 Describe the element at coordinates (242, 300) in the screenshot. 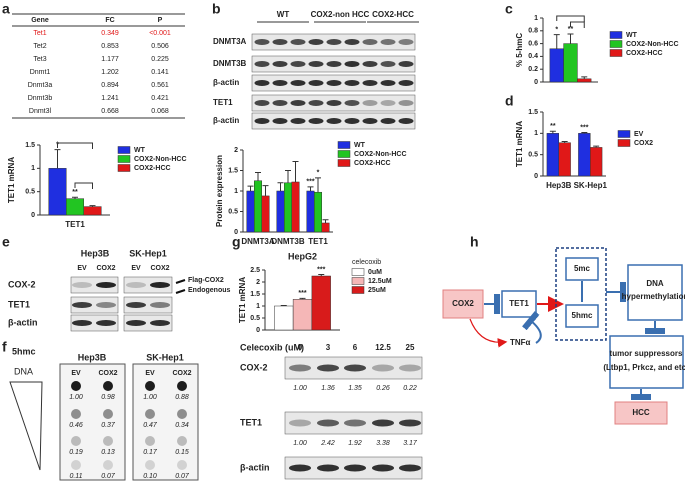

I see `y-axis-label: TET1 mRNA` at that location.